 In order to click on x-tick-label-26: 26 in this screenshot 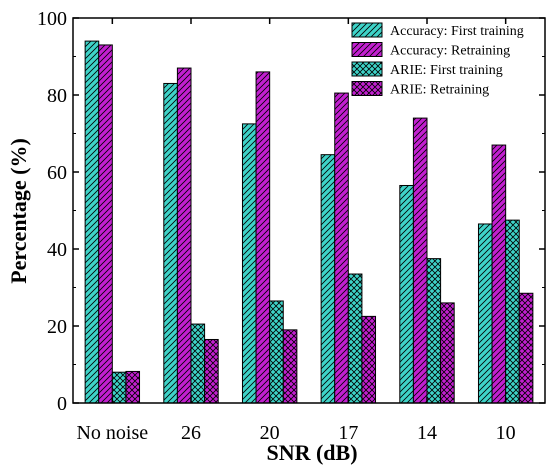, I will do `click(191, 433)`.